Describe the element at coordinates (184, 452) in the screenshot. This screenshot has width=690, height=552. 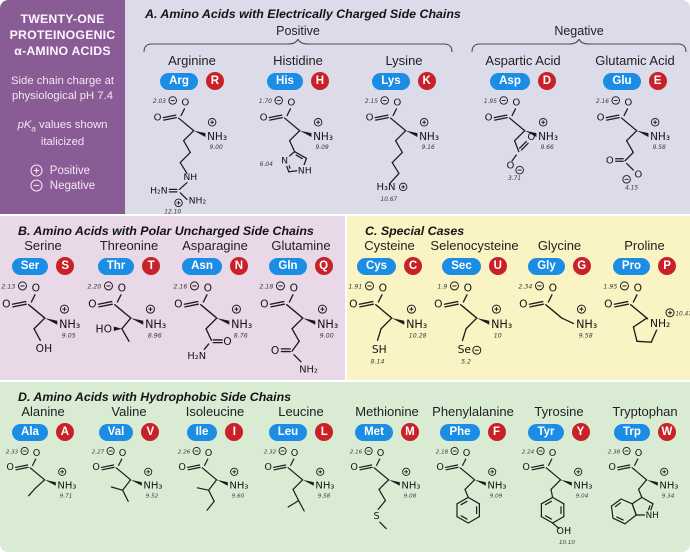
I see `svg-text: 2.26` at that location.